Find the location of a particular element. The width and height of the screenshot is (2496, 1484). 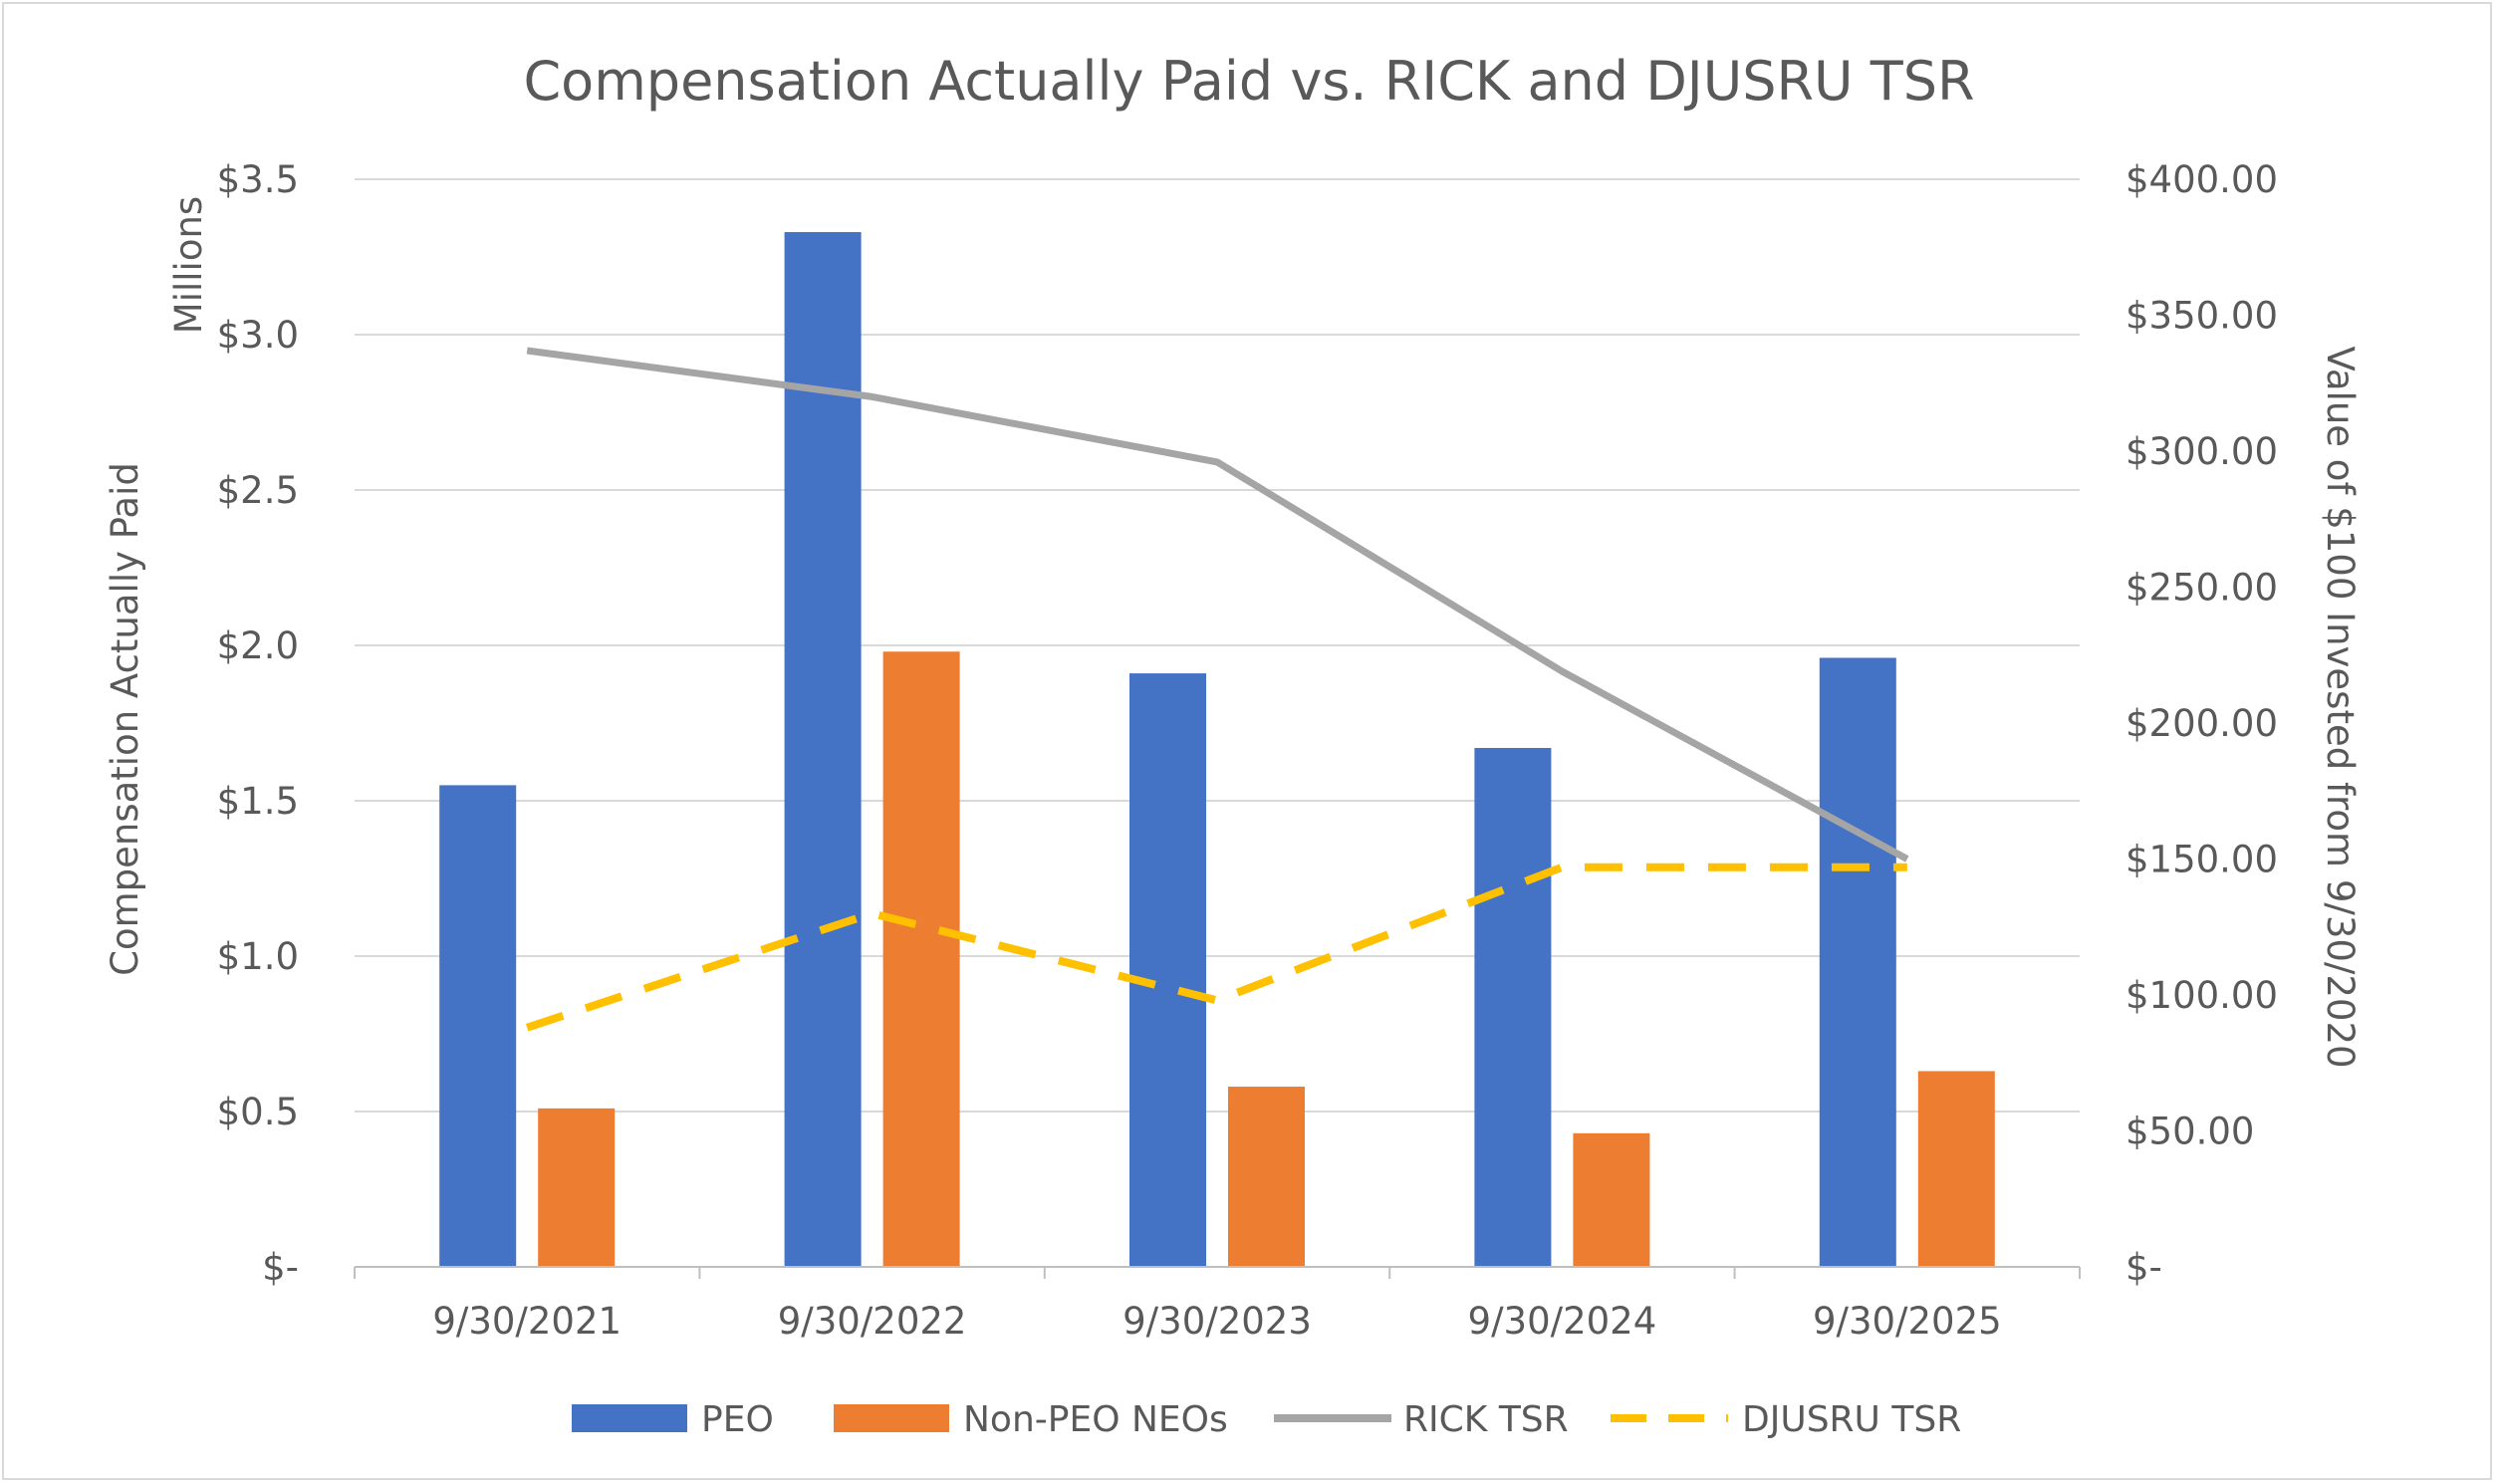

y2-tick-label: $- is located at coordinates (2144, 1267).